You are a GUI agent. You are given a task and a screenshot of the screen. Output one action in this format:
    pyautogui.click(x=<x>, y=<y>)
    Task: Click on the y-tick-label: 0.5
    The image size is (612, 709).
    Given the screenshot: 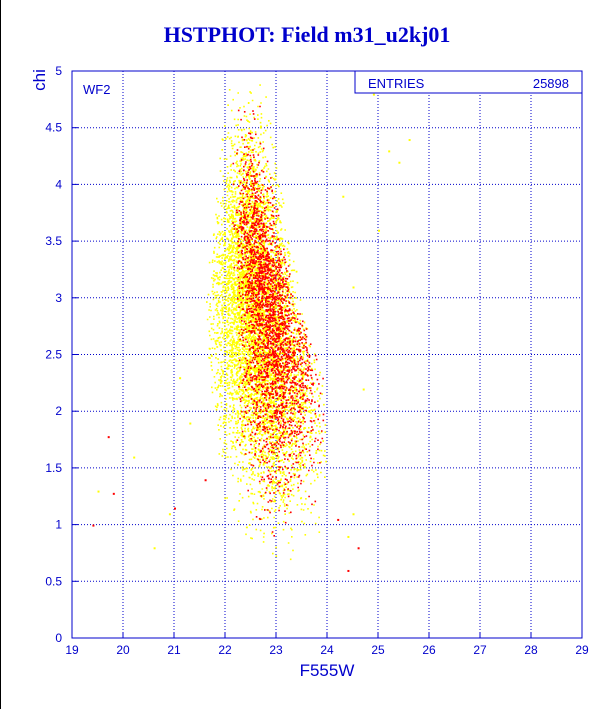 What is the action you would take?
    pyautogui.click(x=53, y=581)
    